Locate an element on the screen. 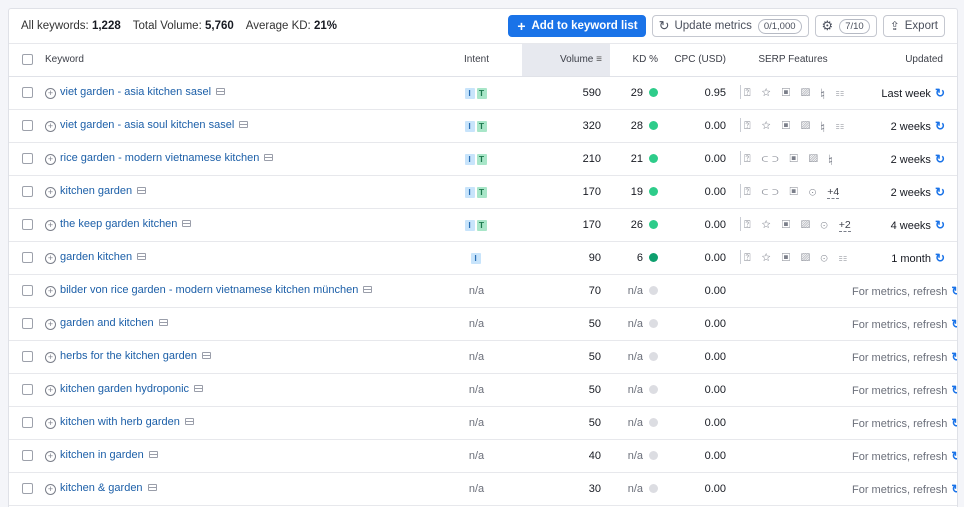 This screenshot has height=507, width=964. serp-cell: ⍰ ⊂⊃ ▣ ▨ ♮ is located at coordinates (793, 159).